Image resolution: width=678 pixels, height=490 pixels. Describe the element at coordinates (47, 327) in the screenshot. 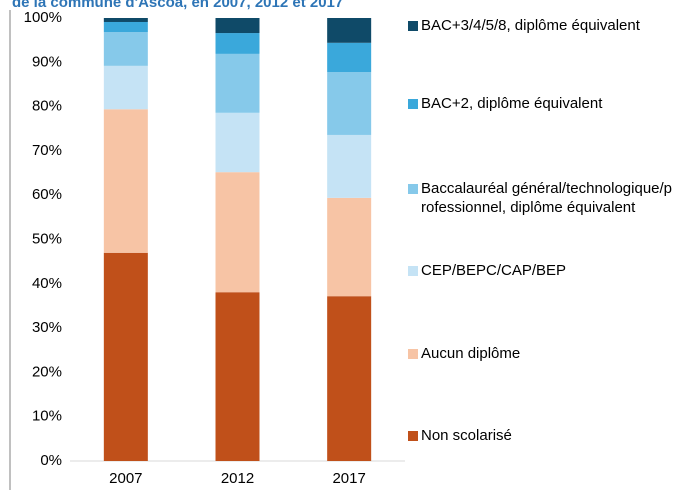

I see `y-tick-label: 30%` at that location.